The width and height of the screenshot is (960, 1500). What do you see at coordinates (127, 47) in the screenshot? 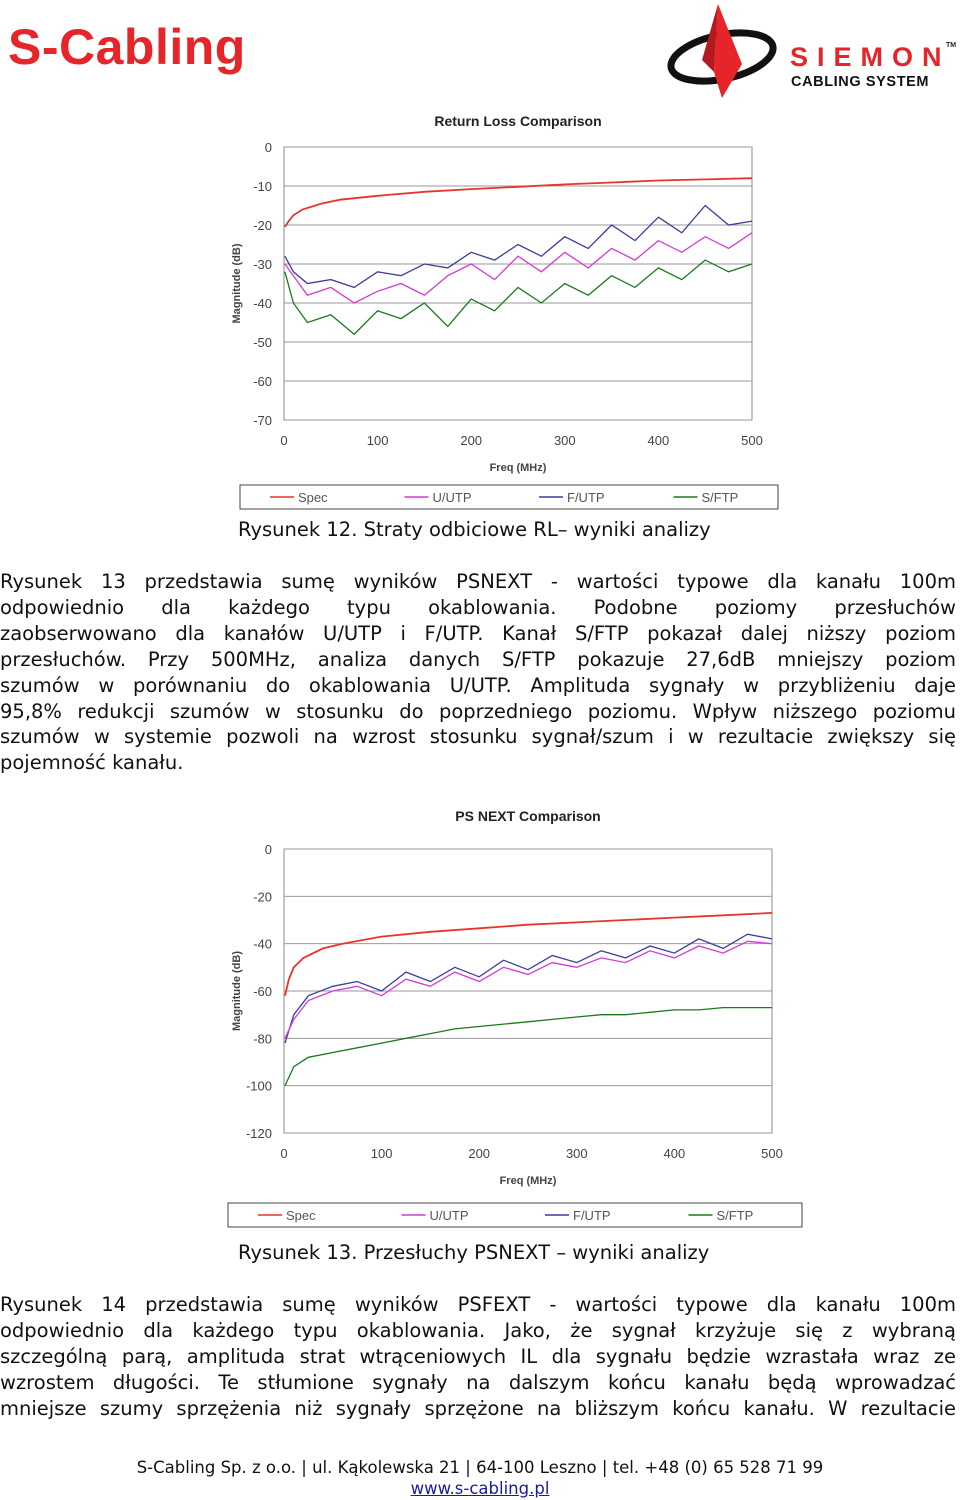
I see `s-cabling-logo: S-Cabling` at bounding box center [127, 47].